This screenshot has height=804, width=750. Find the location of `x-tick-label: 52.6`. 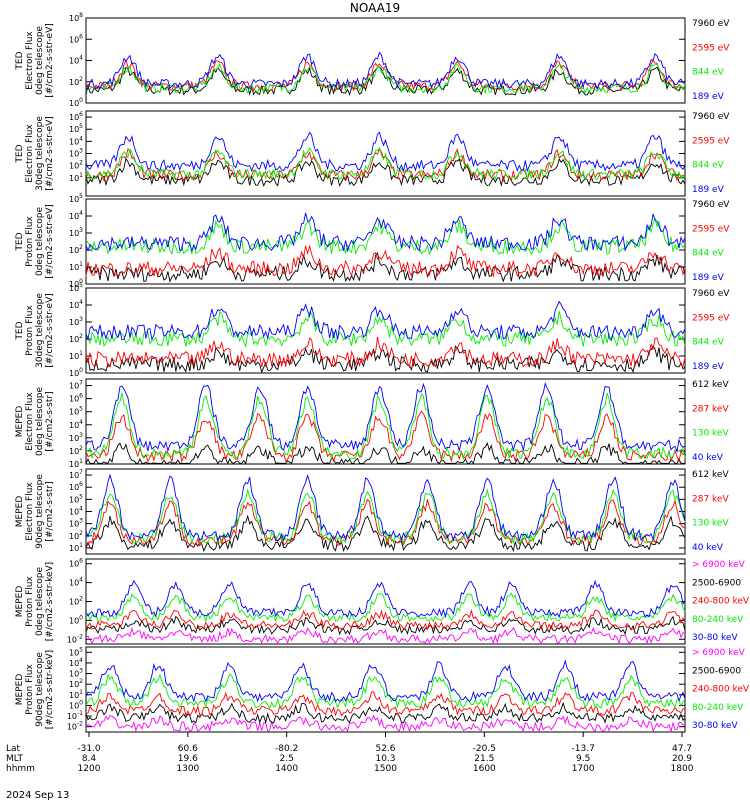

x-tick-label: 52.6 is located at coordinates (385, 749).